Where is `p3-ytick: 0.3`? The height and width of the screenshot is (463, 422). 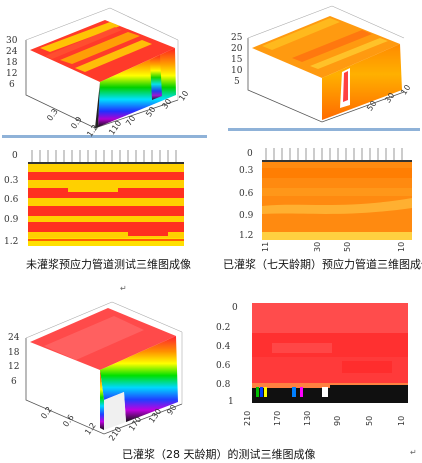
p3-ytick: 0.3 is located at coordinates (11, 181).